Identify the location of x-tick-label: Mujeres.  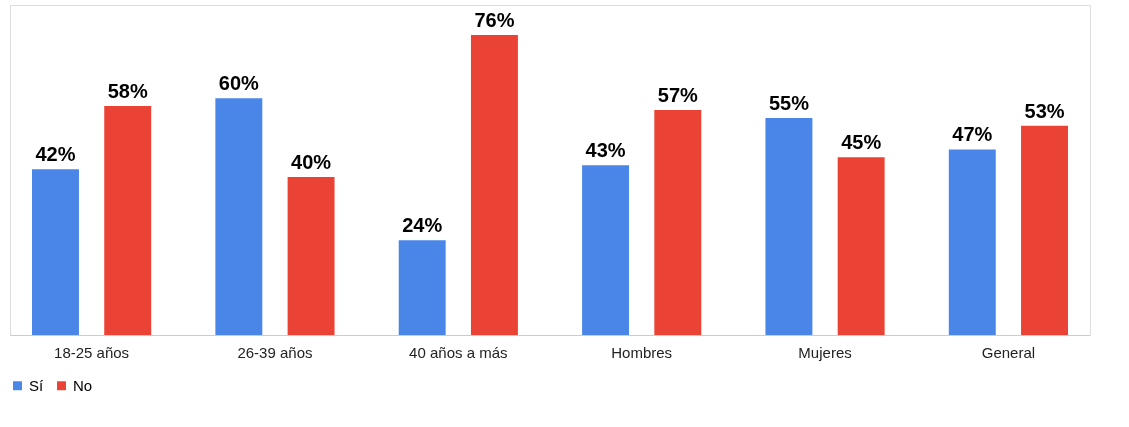
(825, 352).